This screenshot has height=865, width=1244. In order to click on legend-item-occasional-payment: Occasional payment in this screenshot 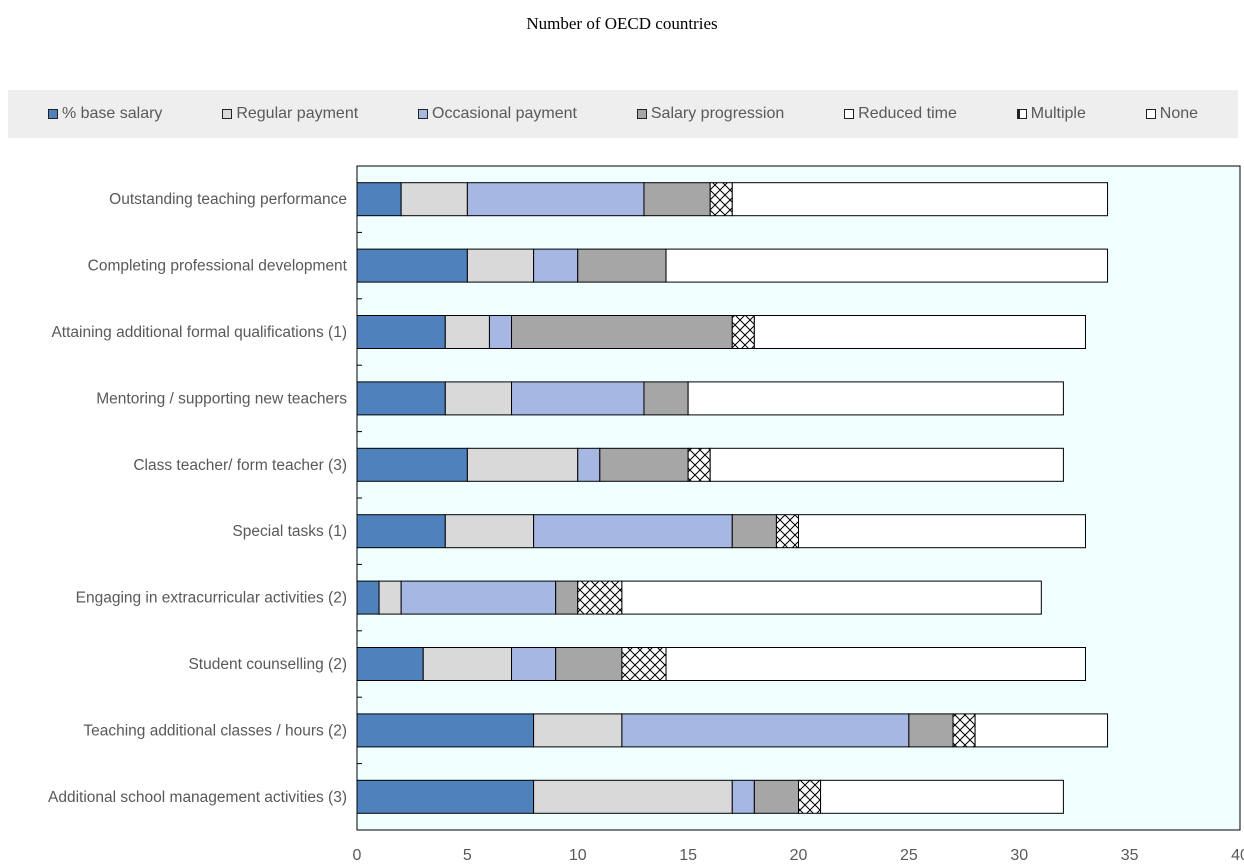, I will do `click(497, 114)`.